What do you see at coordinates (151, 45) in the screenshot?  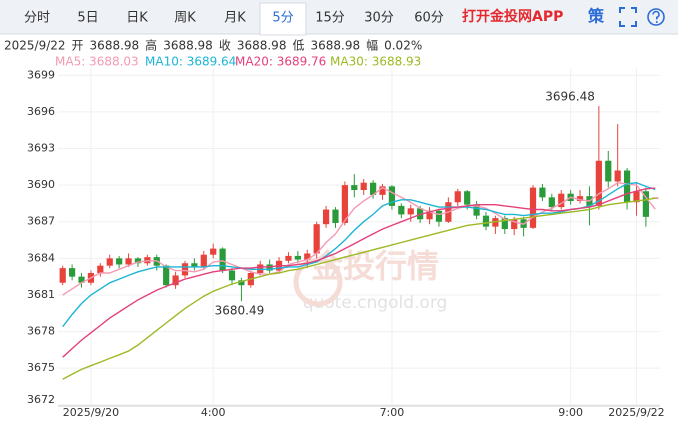 I see `info-label: 高` at bounding box center [151, 45].